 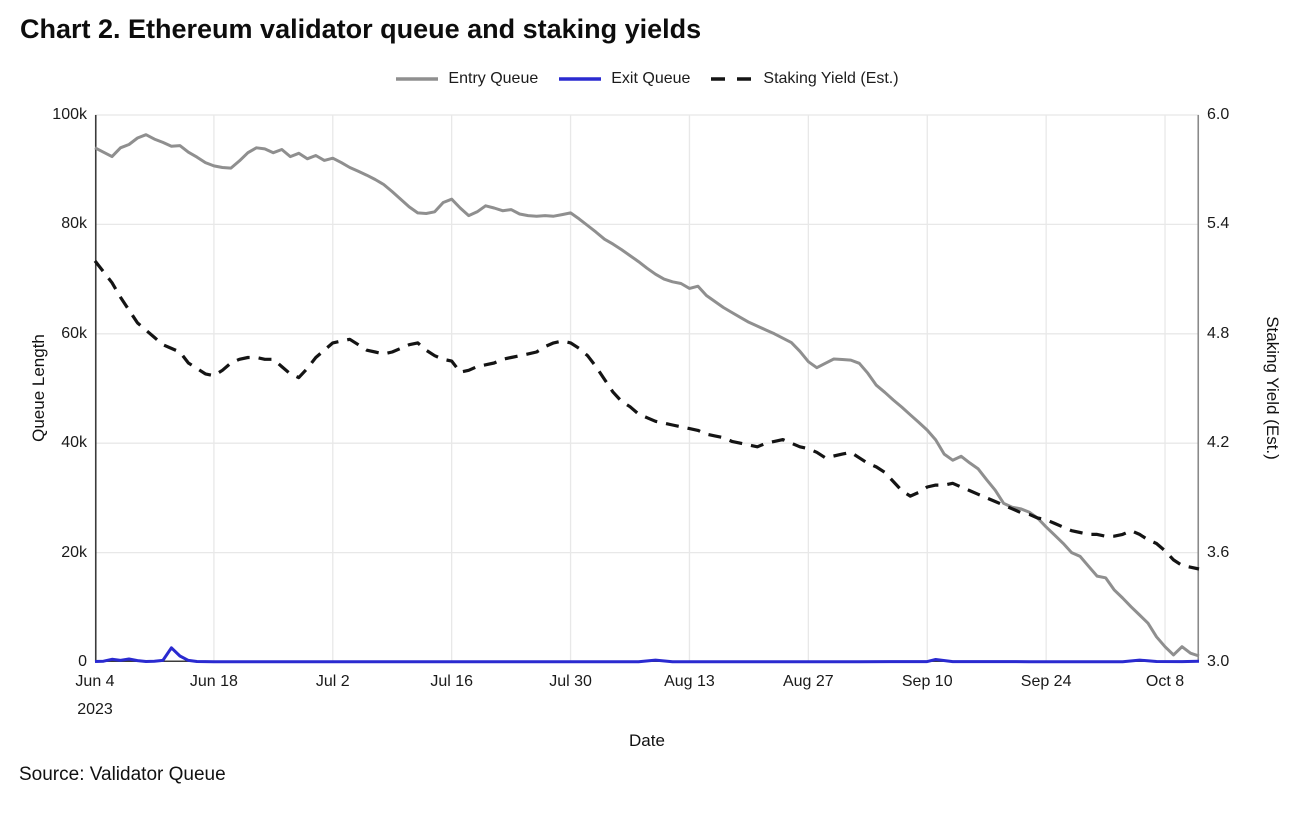 I want to click on legend-item-exit-queue: Exit Queue, so click(x=624, y=79).